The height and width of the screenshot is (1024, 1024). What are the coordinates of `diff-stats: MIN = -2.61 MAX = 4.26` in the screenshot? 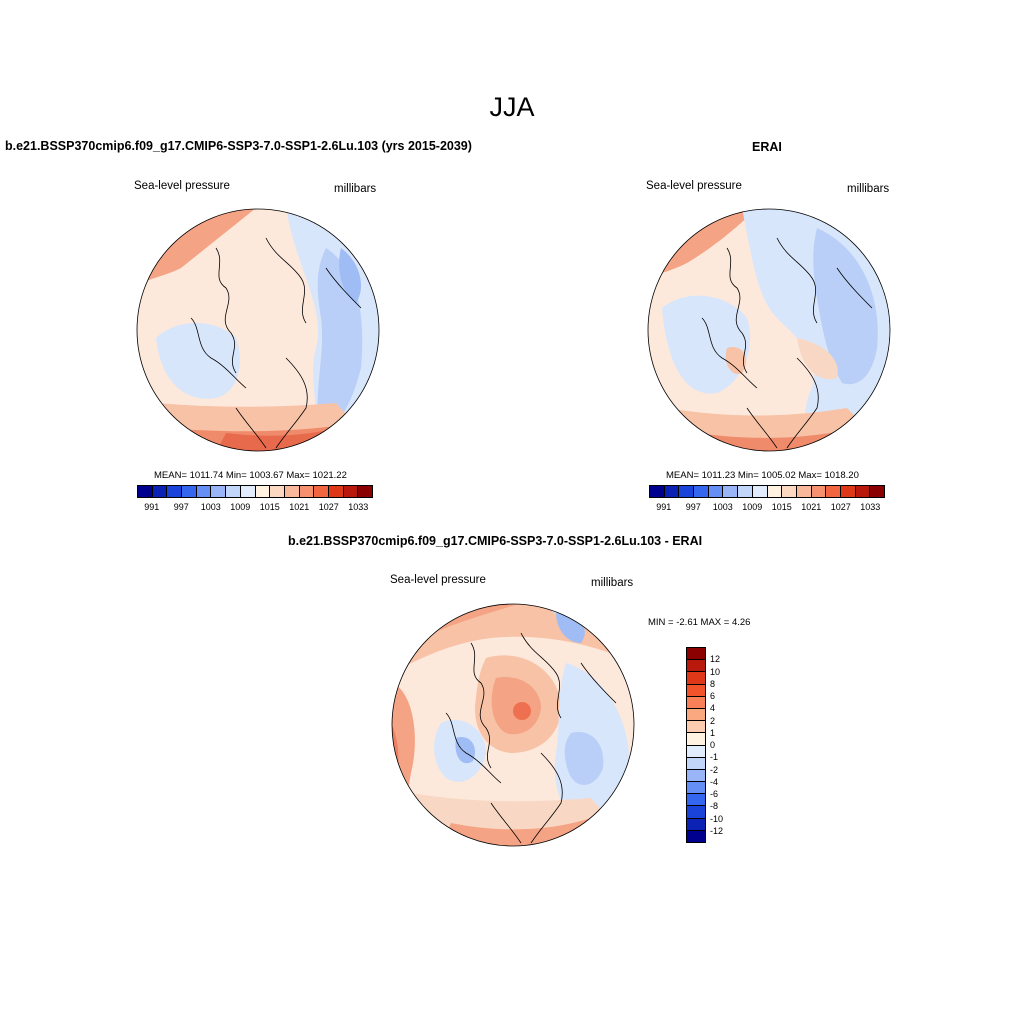 It's located at (699, 622).